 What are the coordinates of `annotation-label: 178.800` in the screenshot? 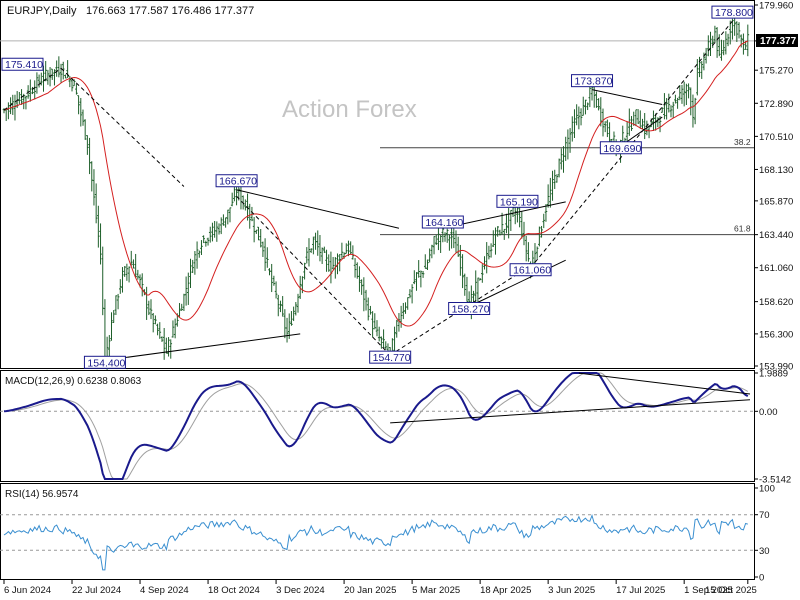 It's located at (734, 13).